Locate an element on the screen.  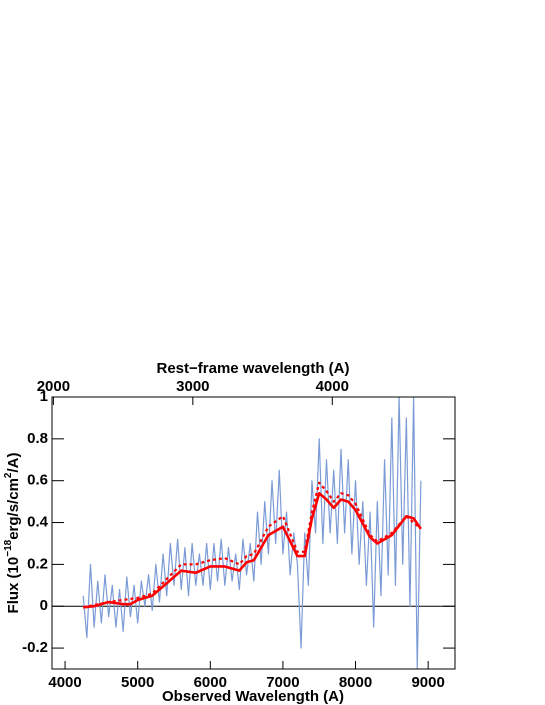
x-tick-label: 7000 is located at coordinates (282, 682).